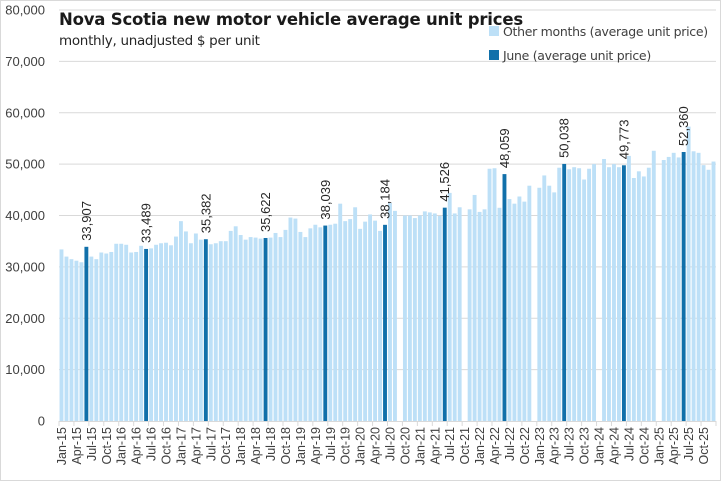 The width and height of the screenshot is (721, 481). I want to click on y-tick-label: 10,000, so click(25, 369).